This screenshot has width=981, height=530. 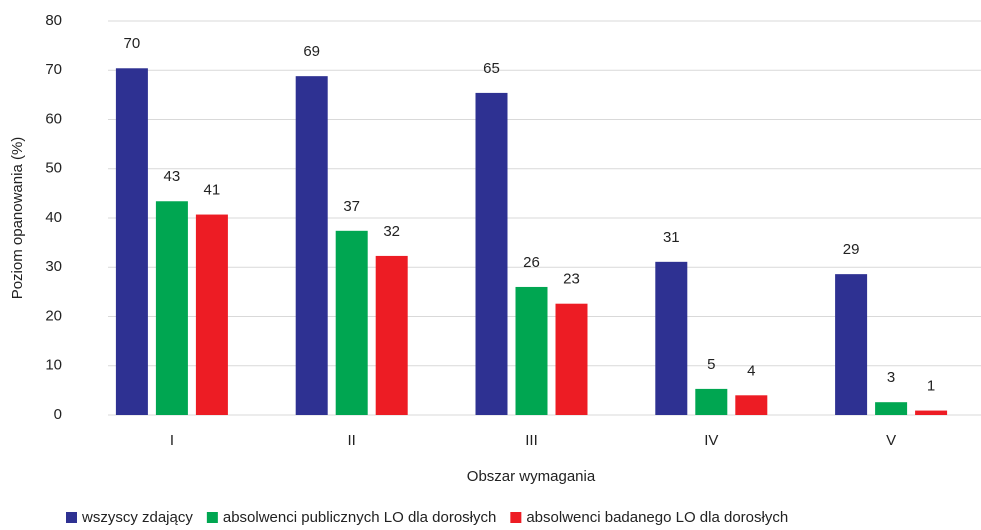 What do you see at coordinates (711, 364) in the screenshot?
I see `value-label: 5` at bounding box center [711, 364].